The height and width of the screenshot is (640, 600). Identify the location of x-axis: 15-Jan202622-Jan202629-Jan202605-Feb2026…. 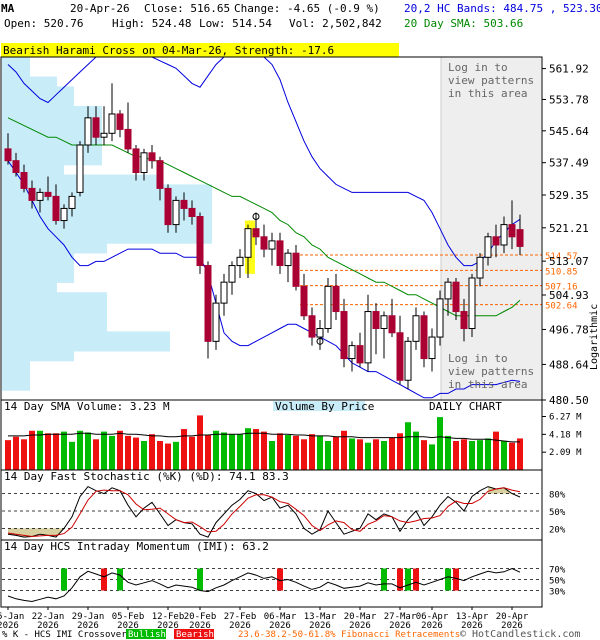
(264, 619).